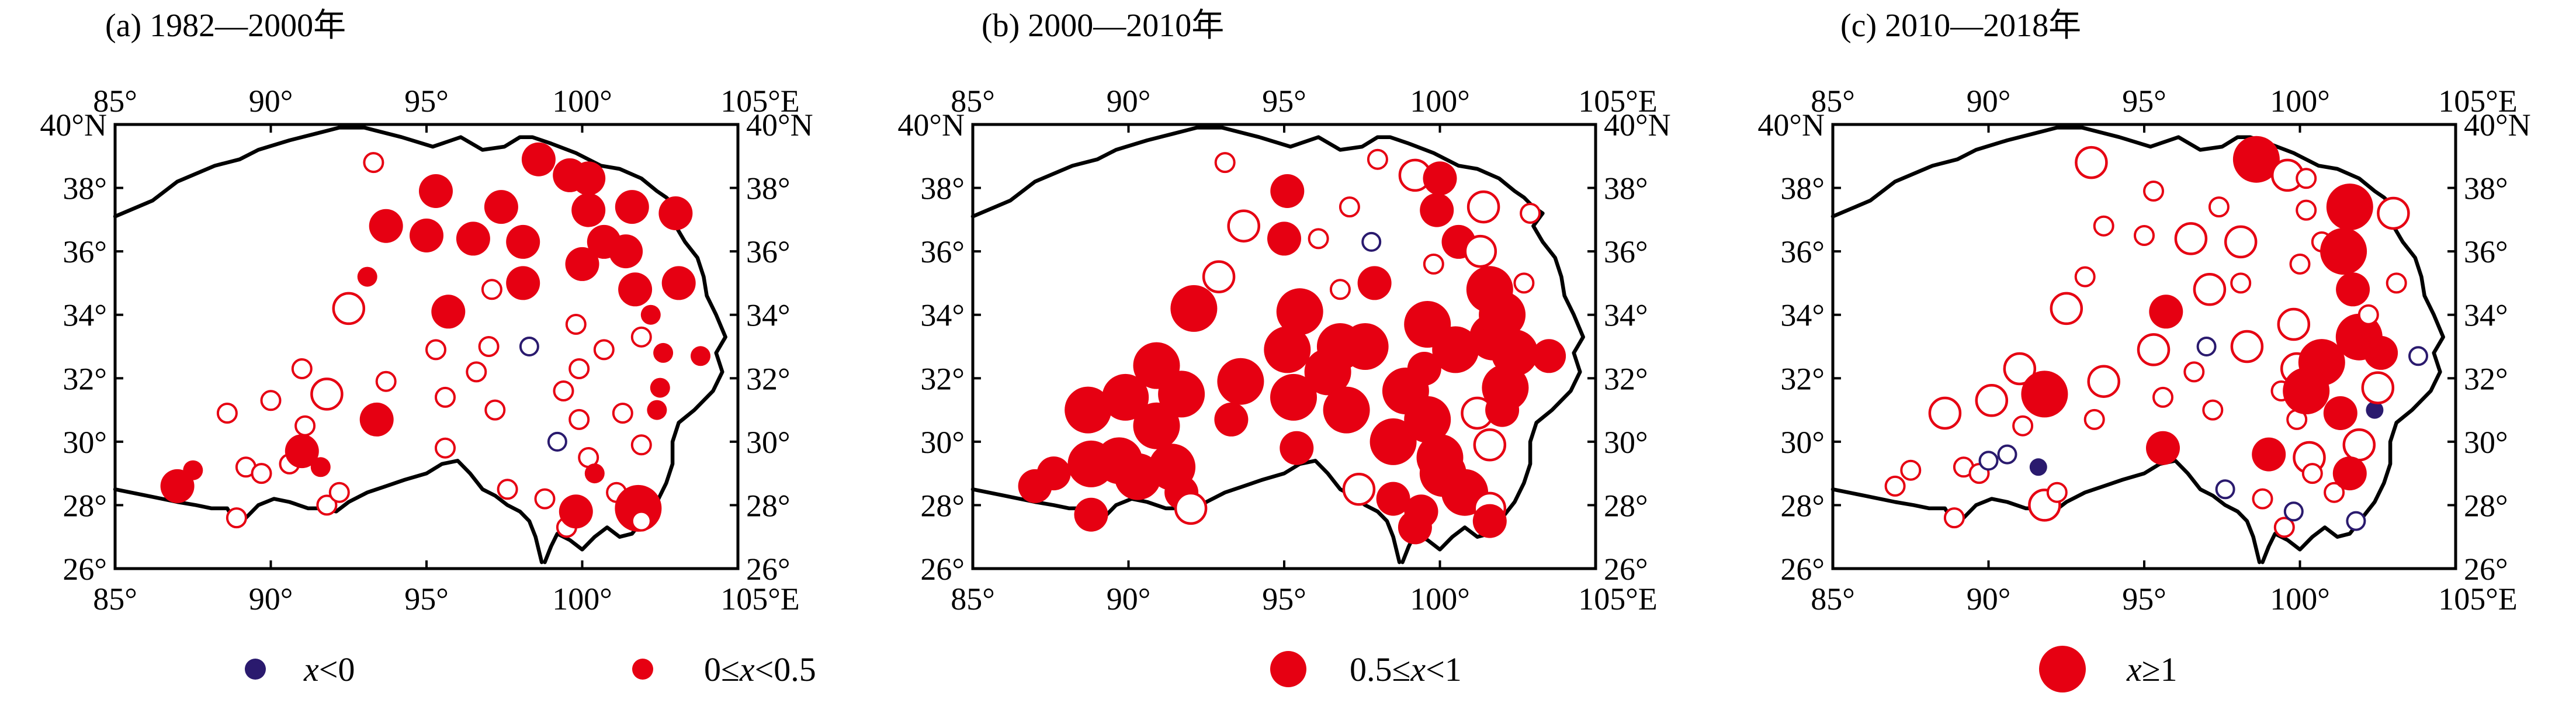 The image size is (2576, 703). I want to click on lon-tick-label-top: 105°E, so click(1618, 101).